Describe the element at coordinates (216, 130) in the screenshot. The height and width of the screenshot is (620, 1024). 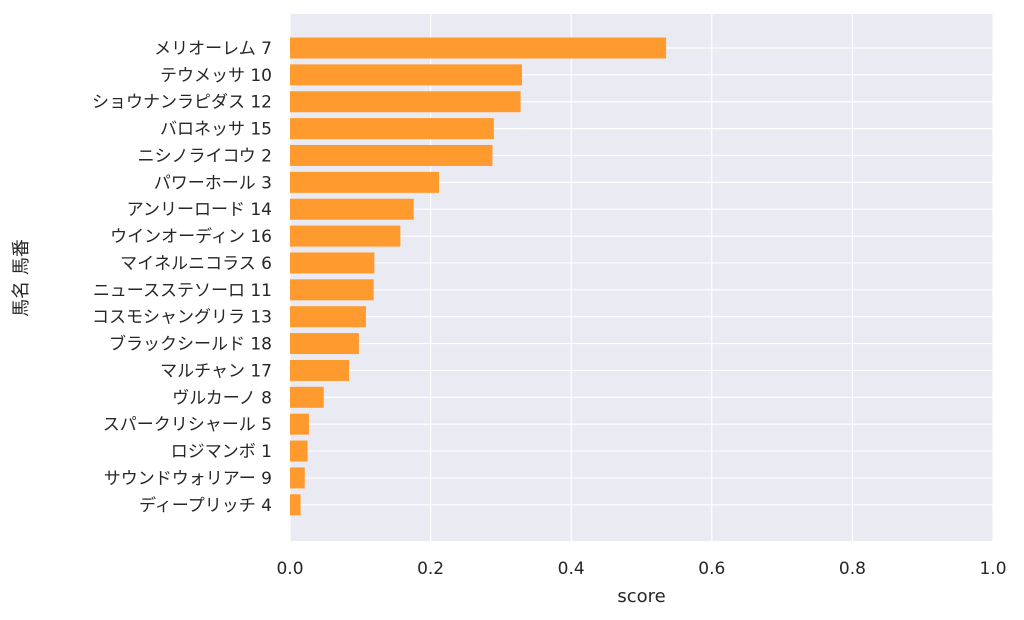
I see `y-tick-label: バロネッサ 15` at that location.